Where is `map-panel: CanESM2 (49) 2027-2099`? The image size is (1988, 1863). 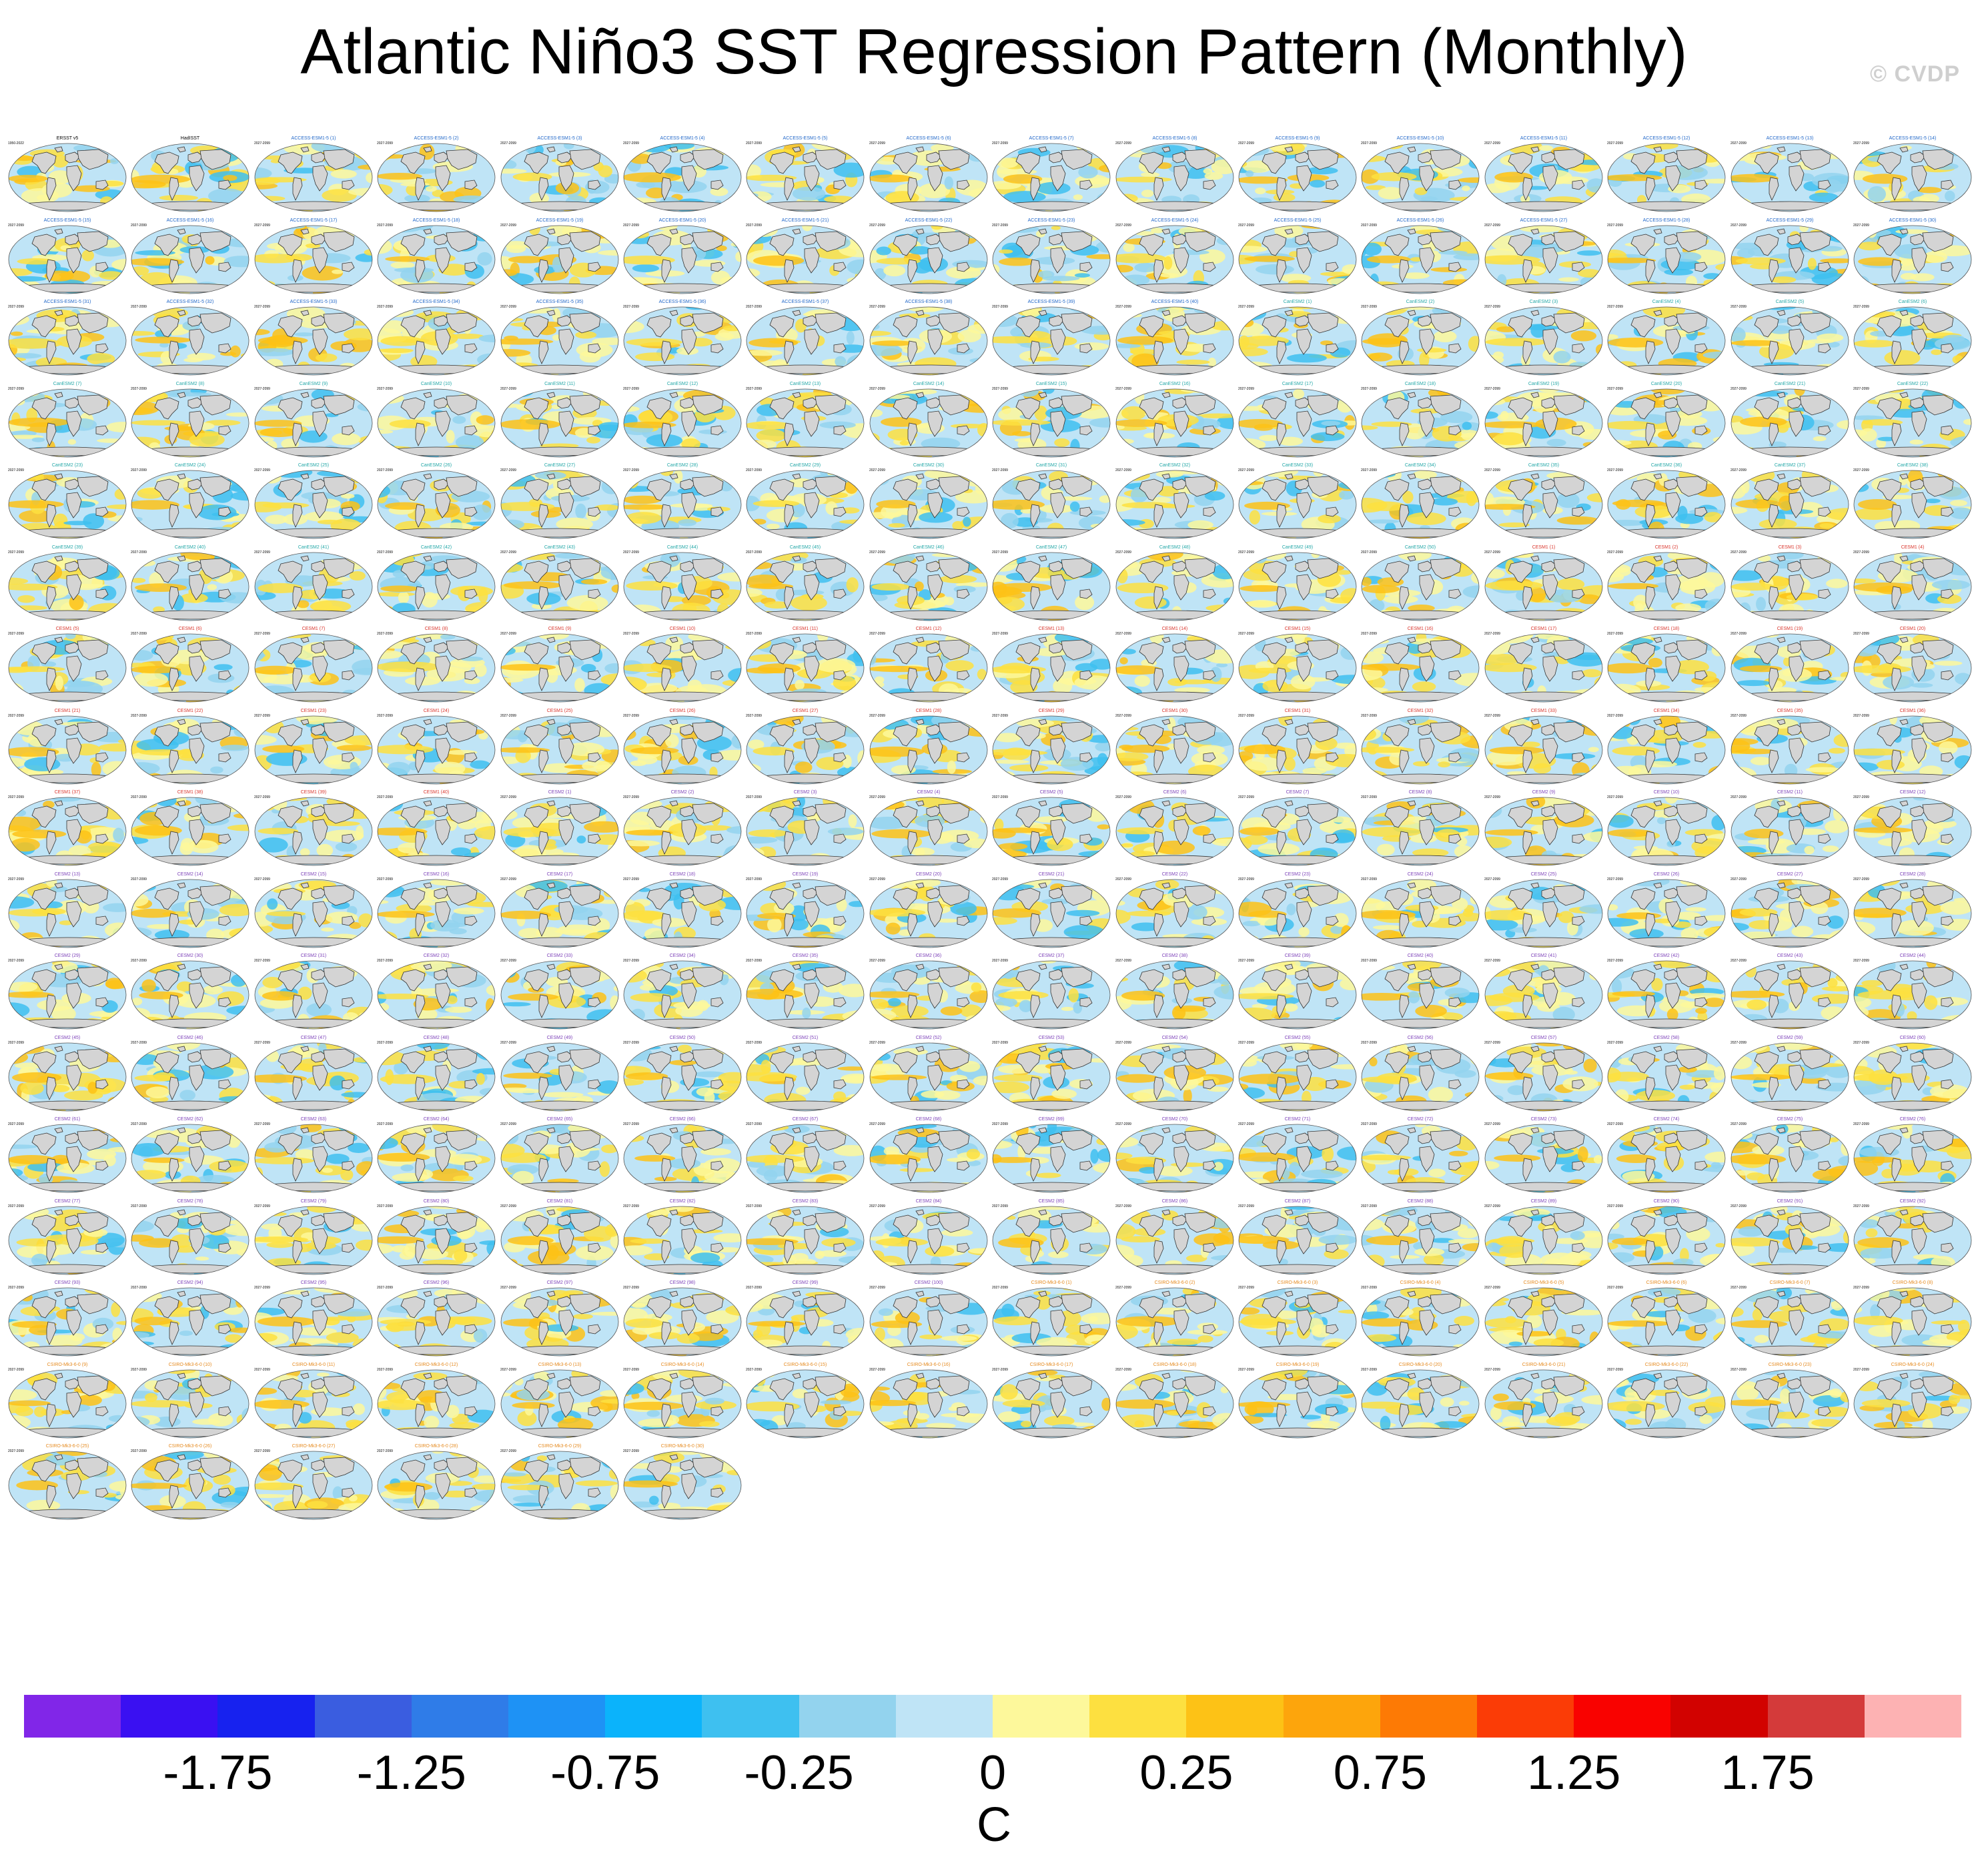 map-panel: CanESM2 (49) 2027-2099 is located at coordinates (1297, 581).